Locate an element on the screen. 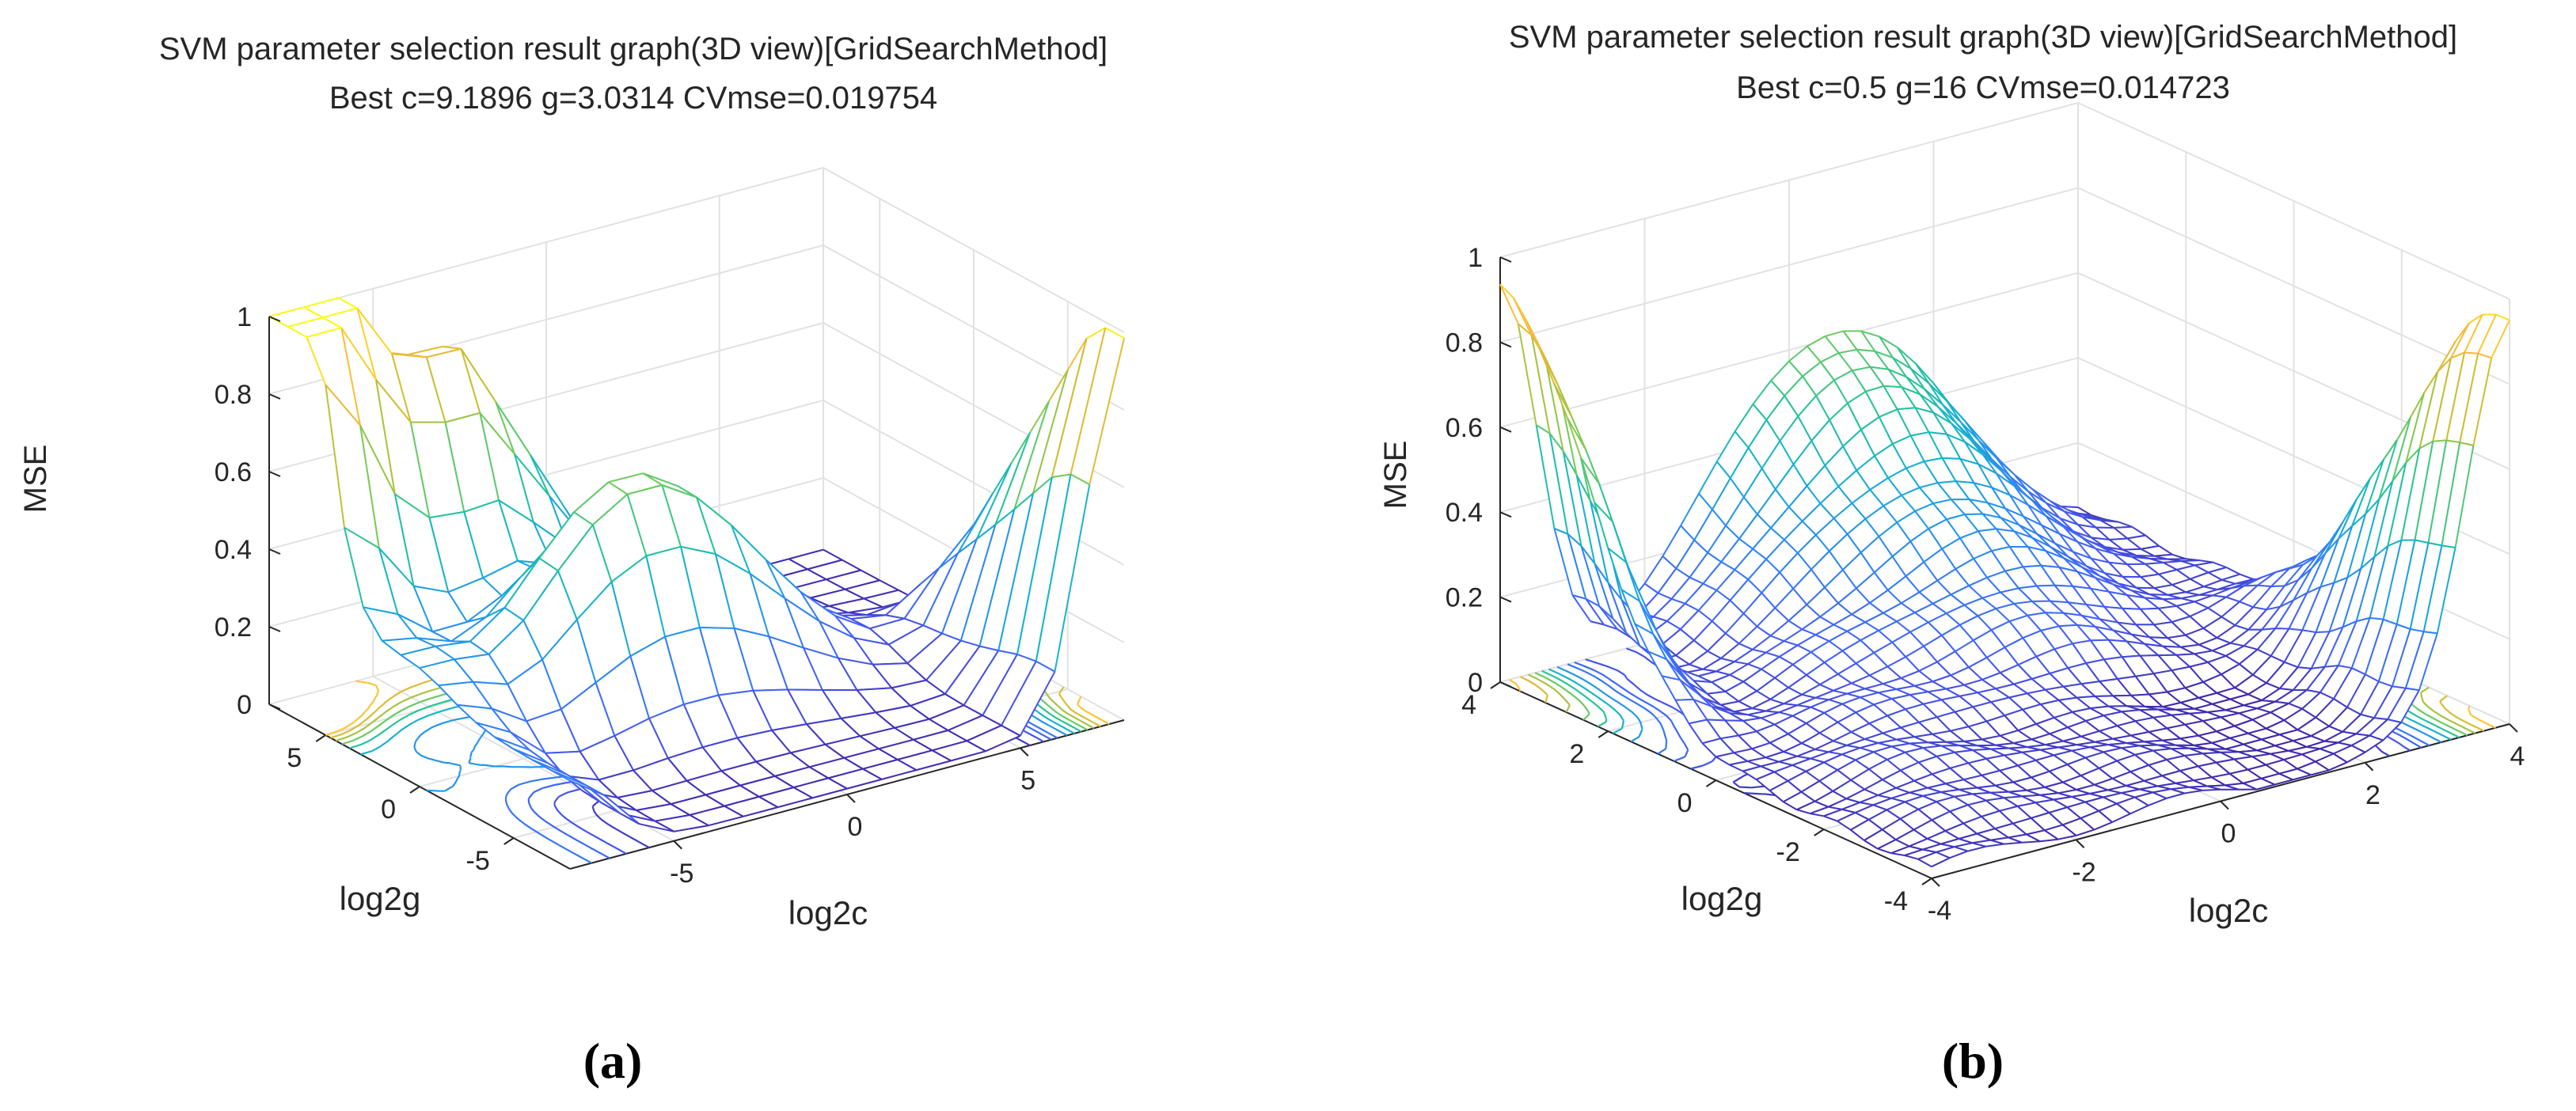 The image size is (2576, 1111). y-tick-mark is located at coordinates (509, 841).